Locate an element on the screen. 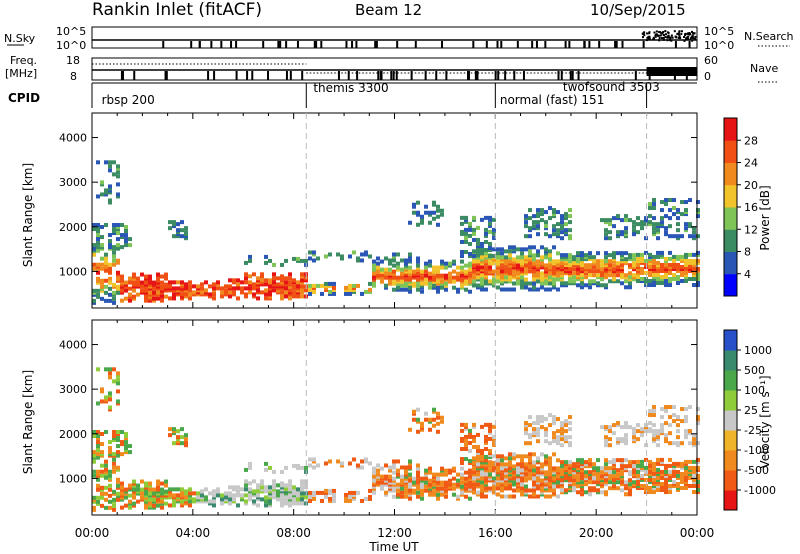 Image resolution: width=800 pixels, height=554 pixels. nsky-tick-bottom: 10^0 is located at coordinates (71, 45).